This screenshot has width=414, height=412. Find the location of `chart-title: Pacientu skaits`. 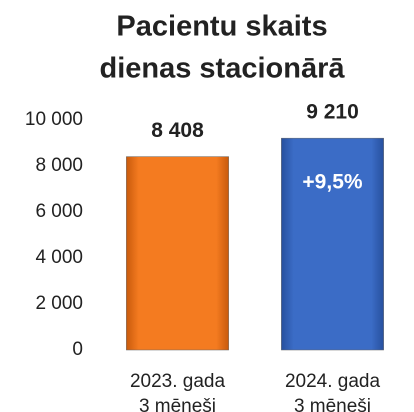

chart-title: Pacientu skaits is located at coordinates (221, 27).